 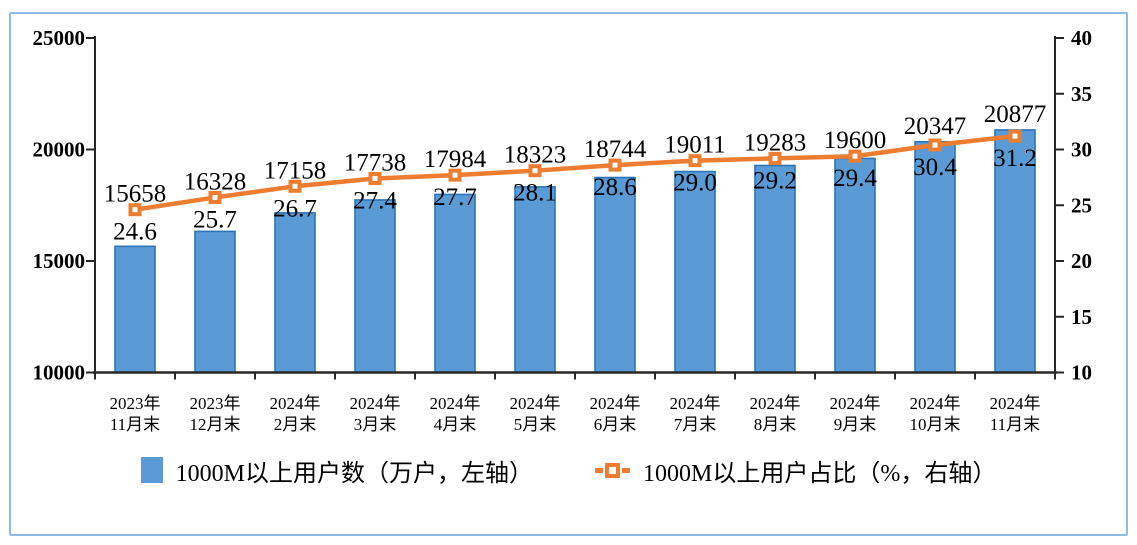 What do you see at coordinates (59, 373) in the screenshot?
I see `left-axis-tick-label: 10000` at bounding box center [59, 373].